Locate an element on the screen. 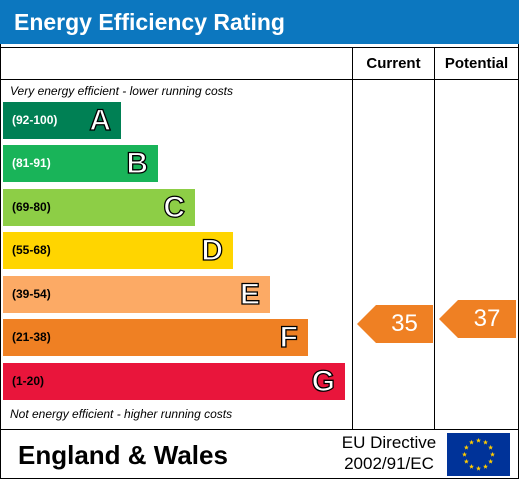 This screenshot has height=481, width=519. directive-line-2: 2002/91/EC is located at coordinates (389, 463).